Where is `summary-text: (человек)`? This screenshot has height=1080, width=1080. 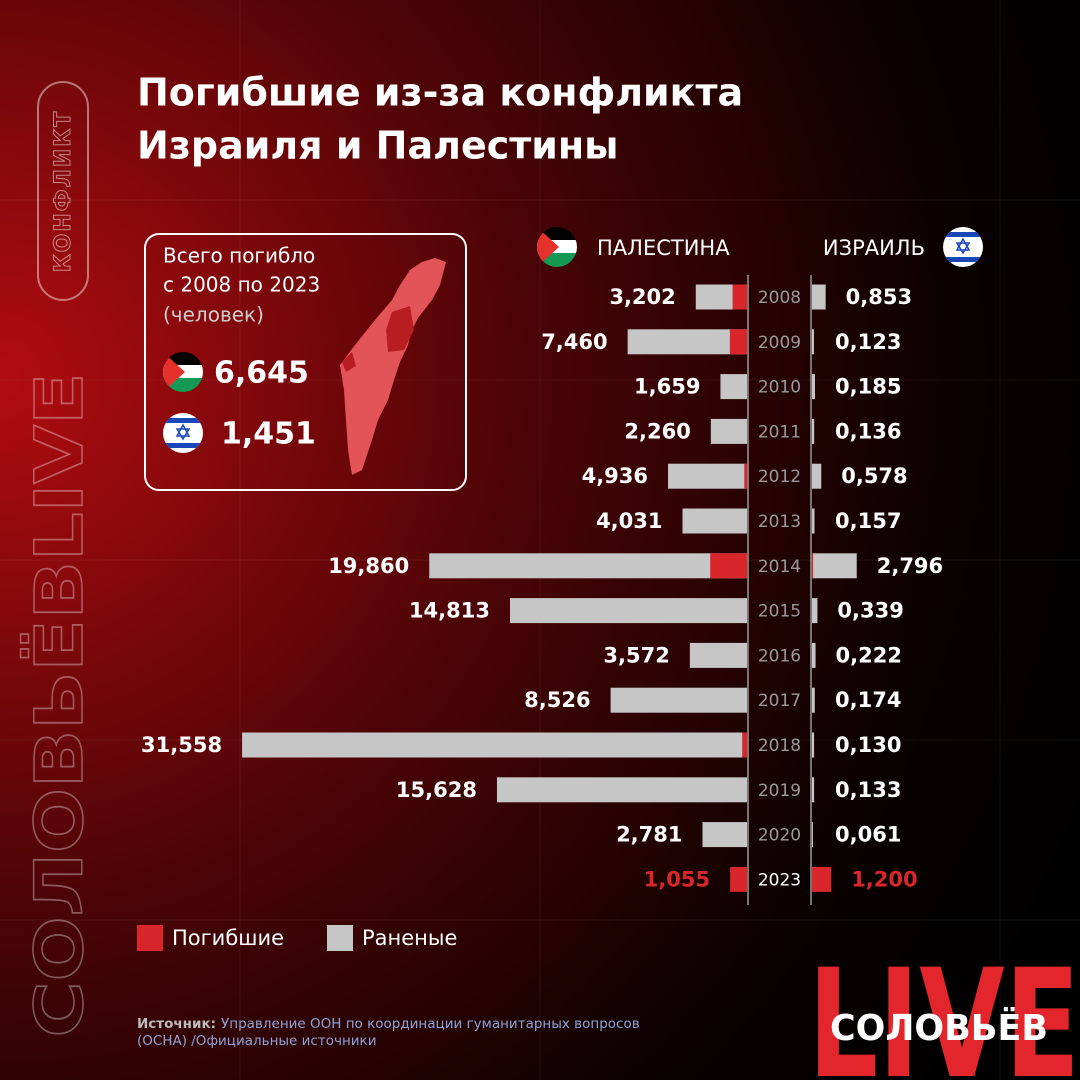 summary-text: (человек) is located at coordinates (213, 315).